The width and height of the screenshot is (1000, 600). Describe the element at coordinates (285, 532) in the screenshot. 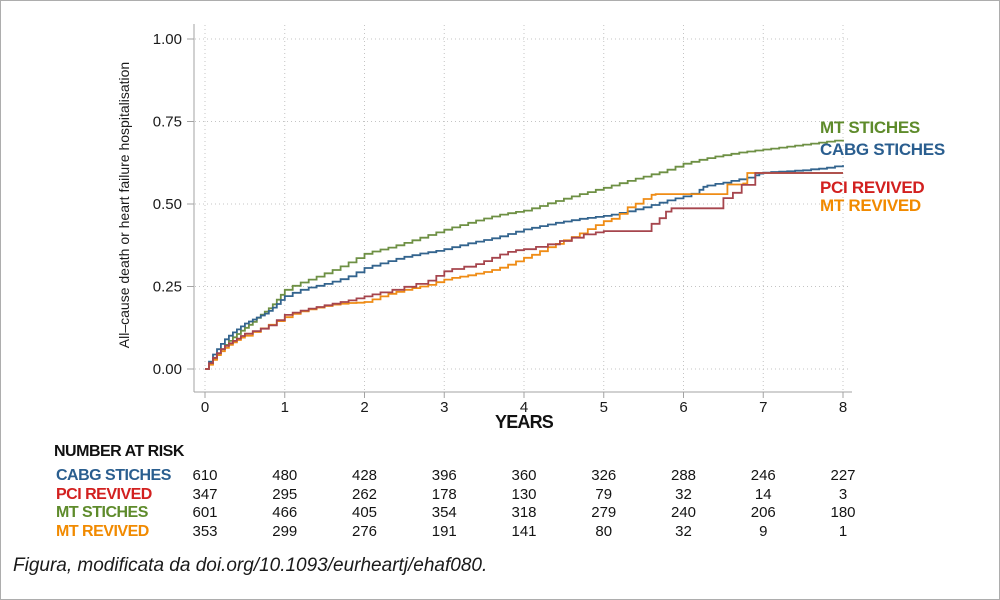

I see `risk-value: 299` at that location.